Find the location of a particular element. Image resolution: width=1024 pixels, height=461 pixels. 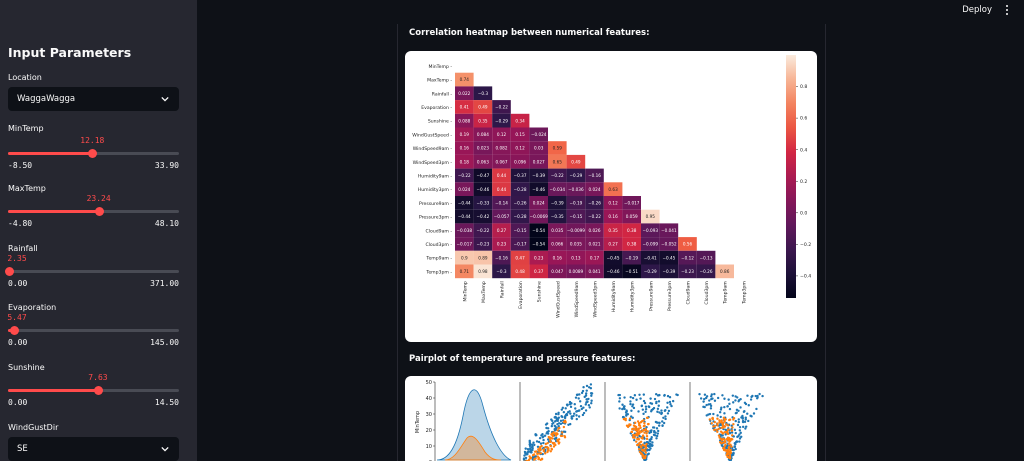

heatmap-cell-label: 0.12 is located at coordinates (613, 202).